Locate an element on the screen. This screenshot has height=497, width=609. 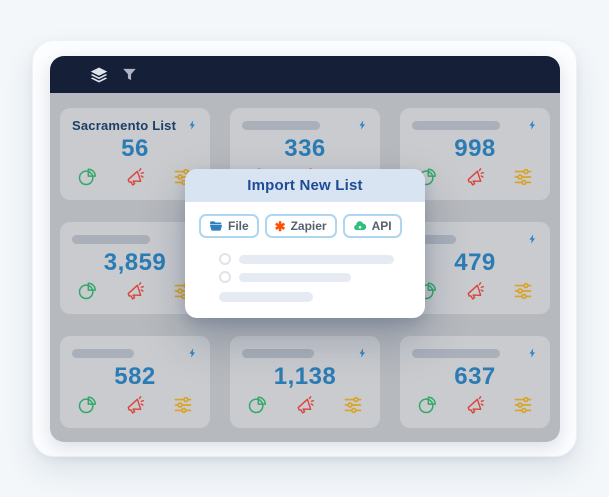
list-card: 1,138 is located at coordinates (305, 382).